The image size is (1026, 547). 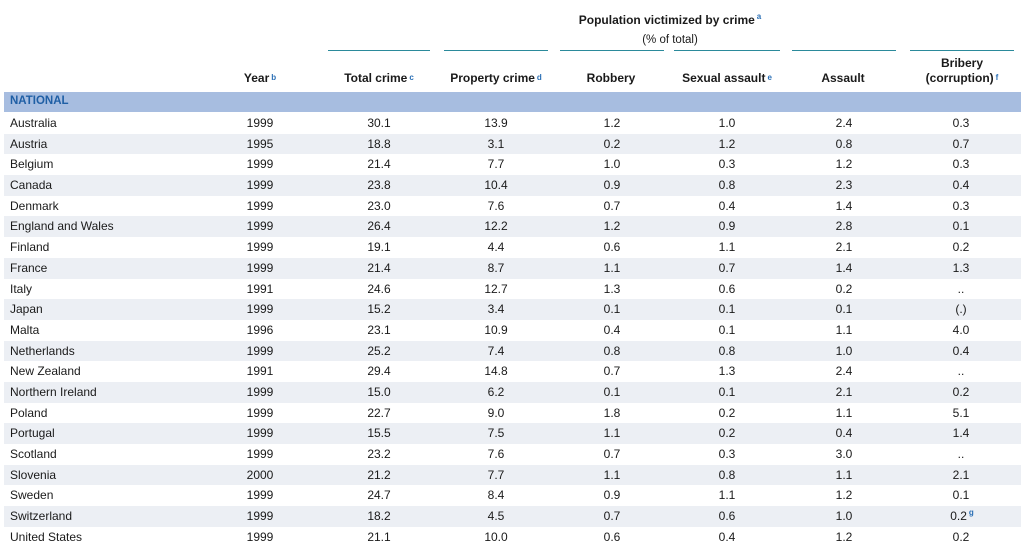 What do you see at coordinates (496, 78) in the screenshot?
I see `col-header-property-crime: Property crime d` at bounding box center [496, 78].